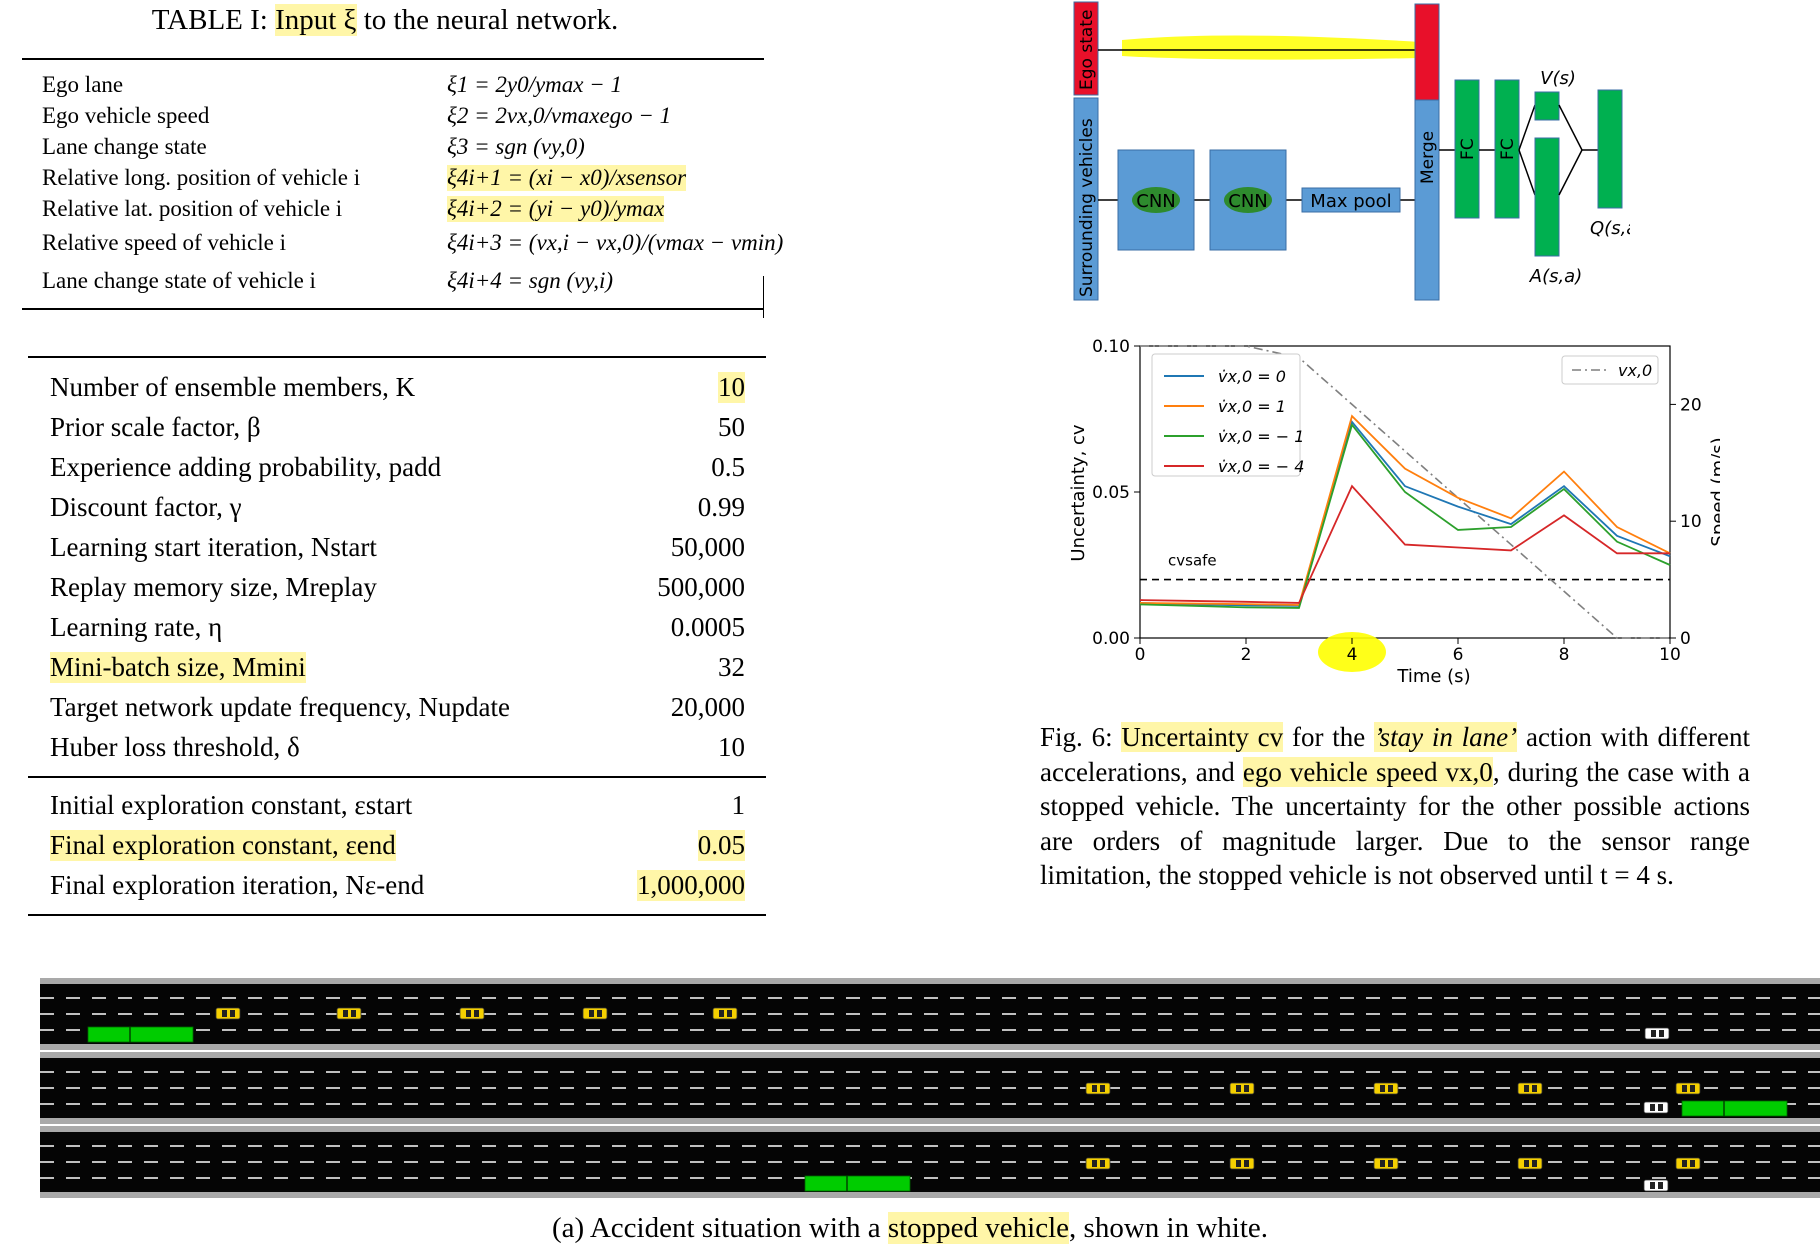 The image size is (1820, 1250). I want to click on table2-row: Initial exploration constant, εstart 1, so click(397, 809).